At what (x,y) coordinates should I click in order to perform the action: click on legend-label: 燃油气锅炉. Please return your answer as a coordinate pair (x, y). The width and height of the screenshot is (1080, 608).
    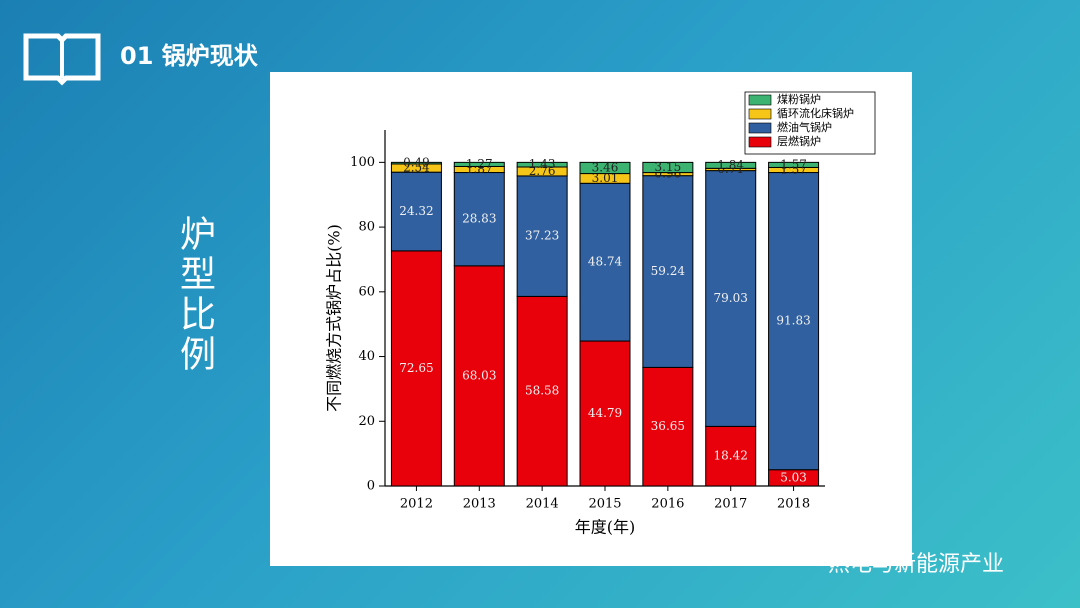
    Looking at the image, I should click on (804, 127).